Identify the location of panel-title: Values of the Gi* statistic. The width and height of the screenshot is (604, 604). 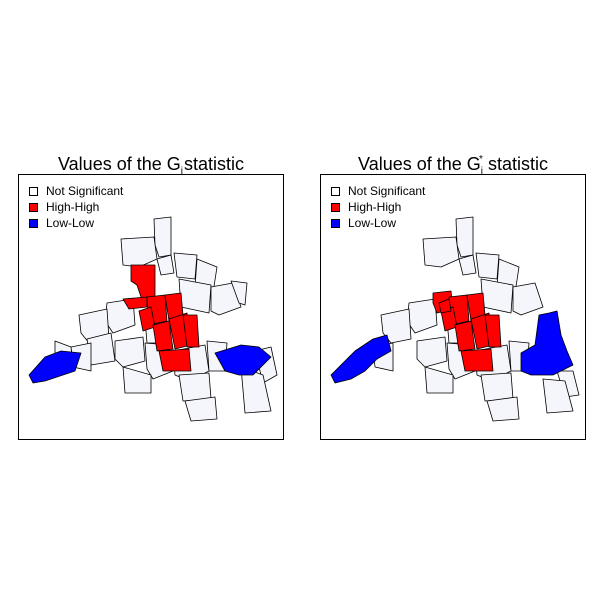
(453, 161).